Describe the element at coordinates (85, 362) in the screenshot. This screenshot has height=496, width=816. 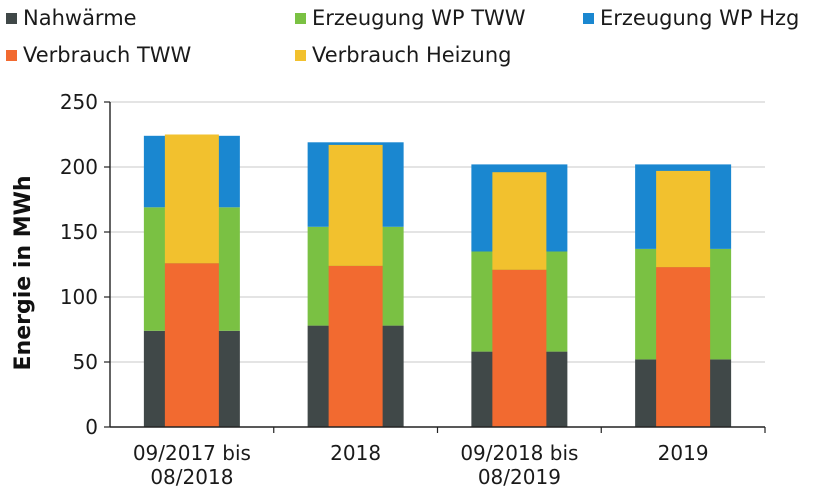
I see `y-tick-label-50: 50` at that location.